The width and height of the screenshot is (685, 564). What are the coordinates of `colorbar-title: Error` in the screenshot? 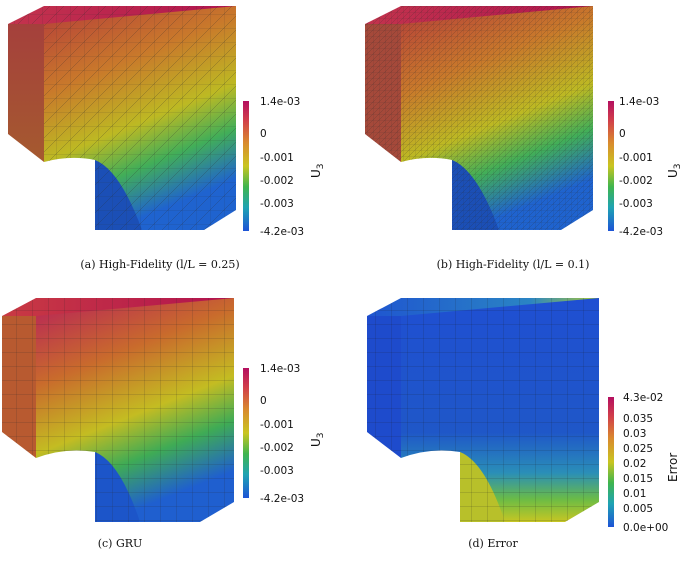 It's located at (673, 467).